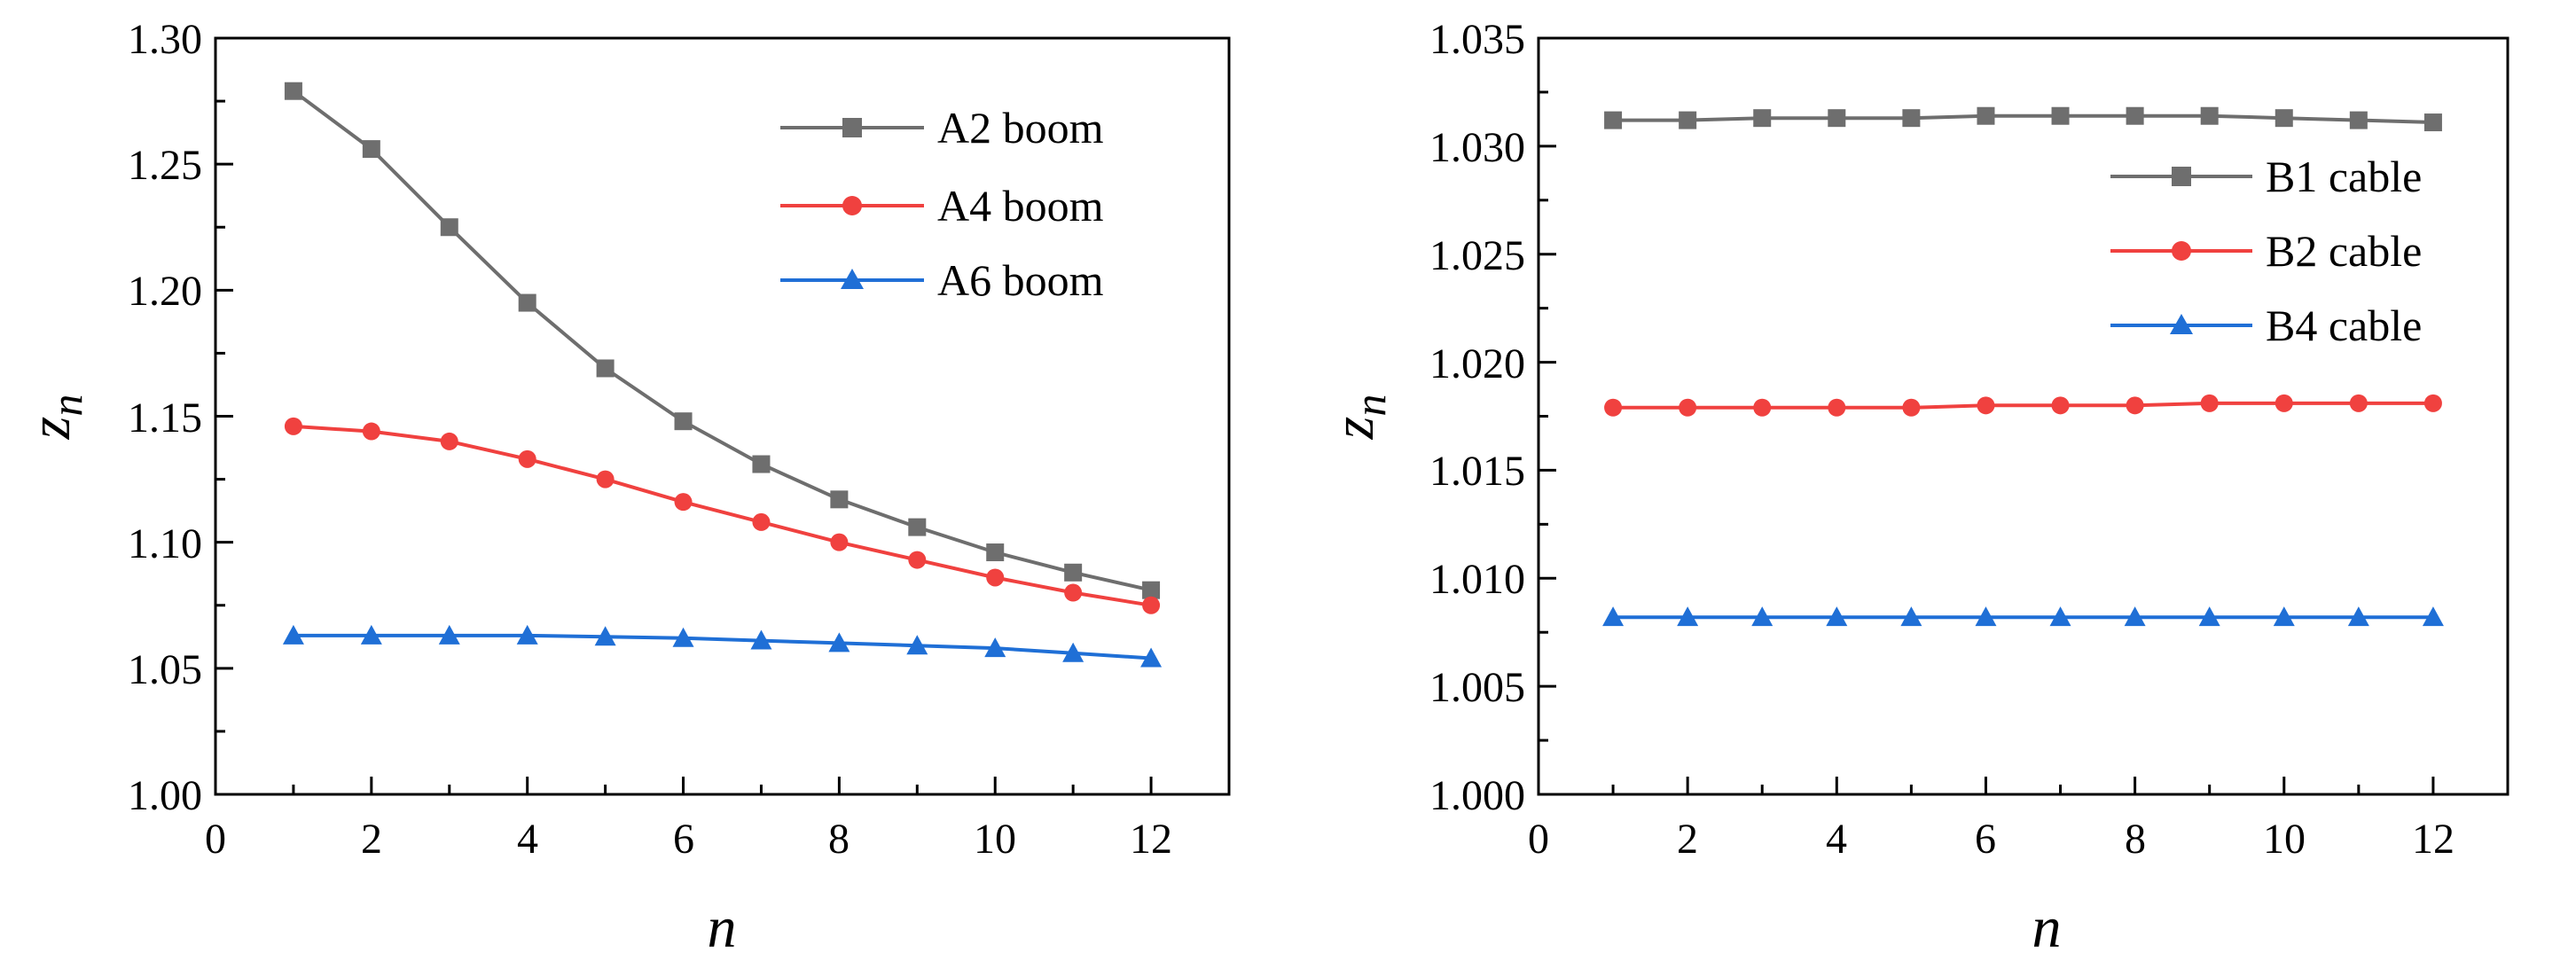  I want to click on x-tick-label: 10, so click(2284, 839).